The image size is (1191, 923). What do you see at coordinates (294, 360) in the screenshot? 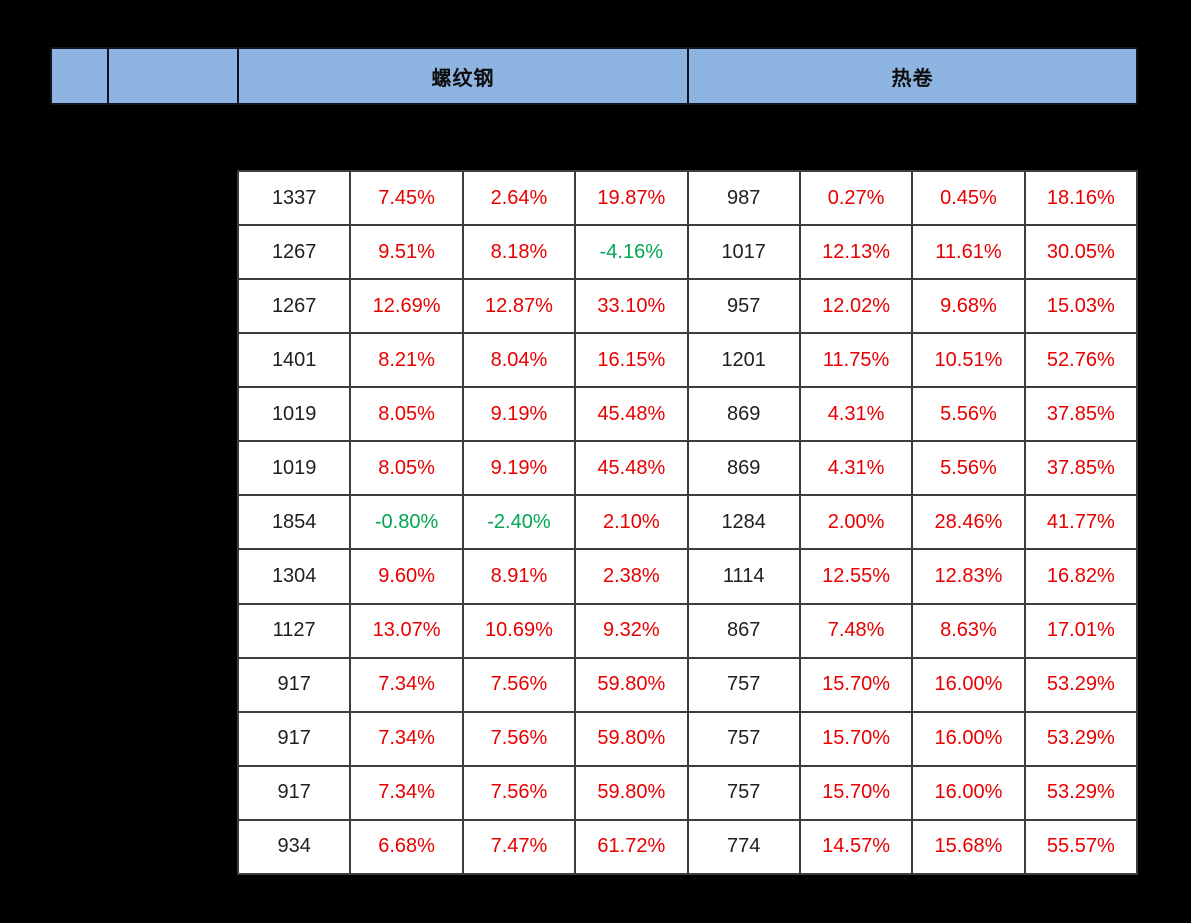
I see `price-cell: 1401` at bounding box center [294, 360].